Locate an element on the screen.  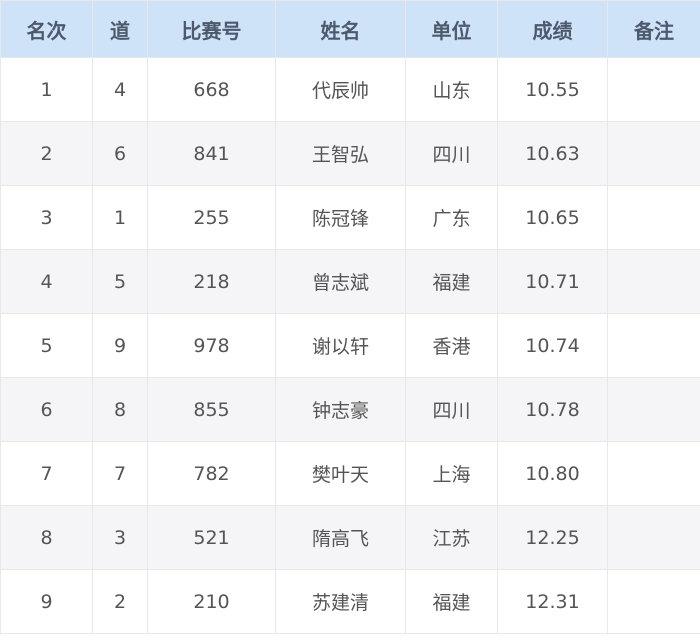
table-row: 9 2 210 苏建清 福建 12.31 is located at coordinates (350, 601).